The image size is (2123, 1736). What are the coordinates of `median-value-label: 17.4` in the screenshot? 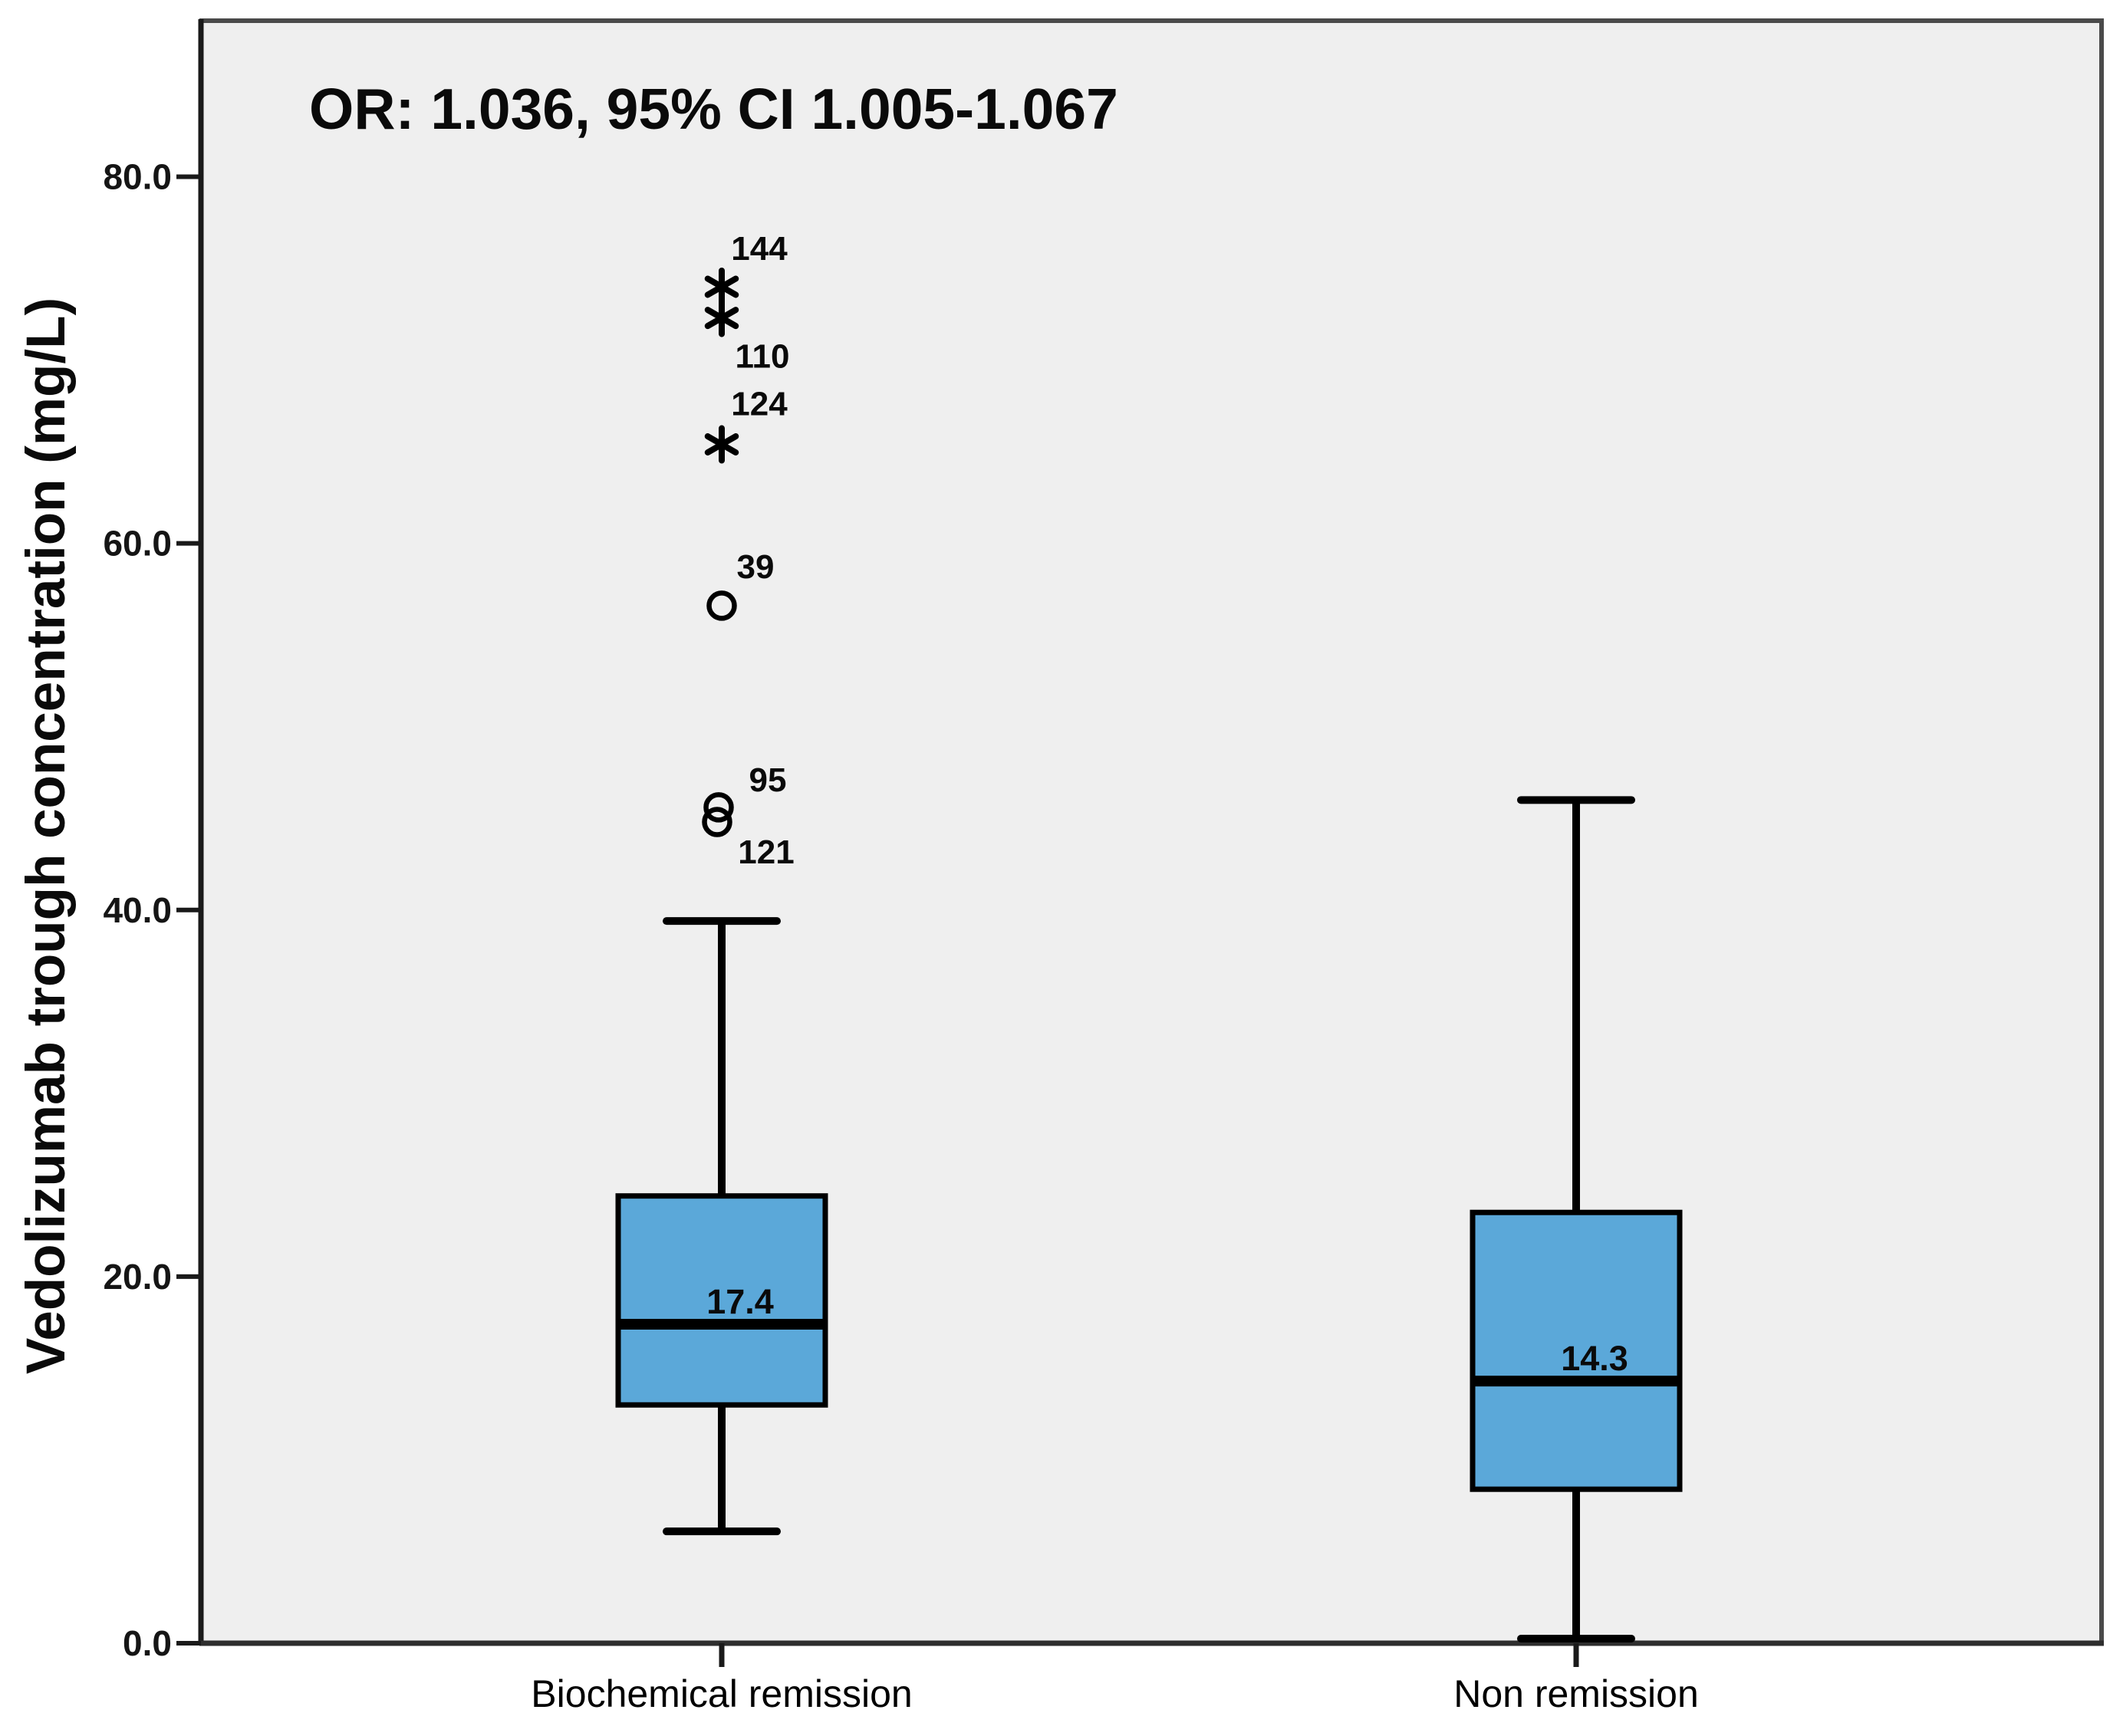 It's located at (740, 1301).